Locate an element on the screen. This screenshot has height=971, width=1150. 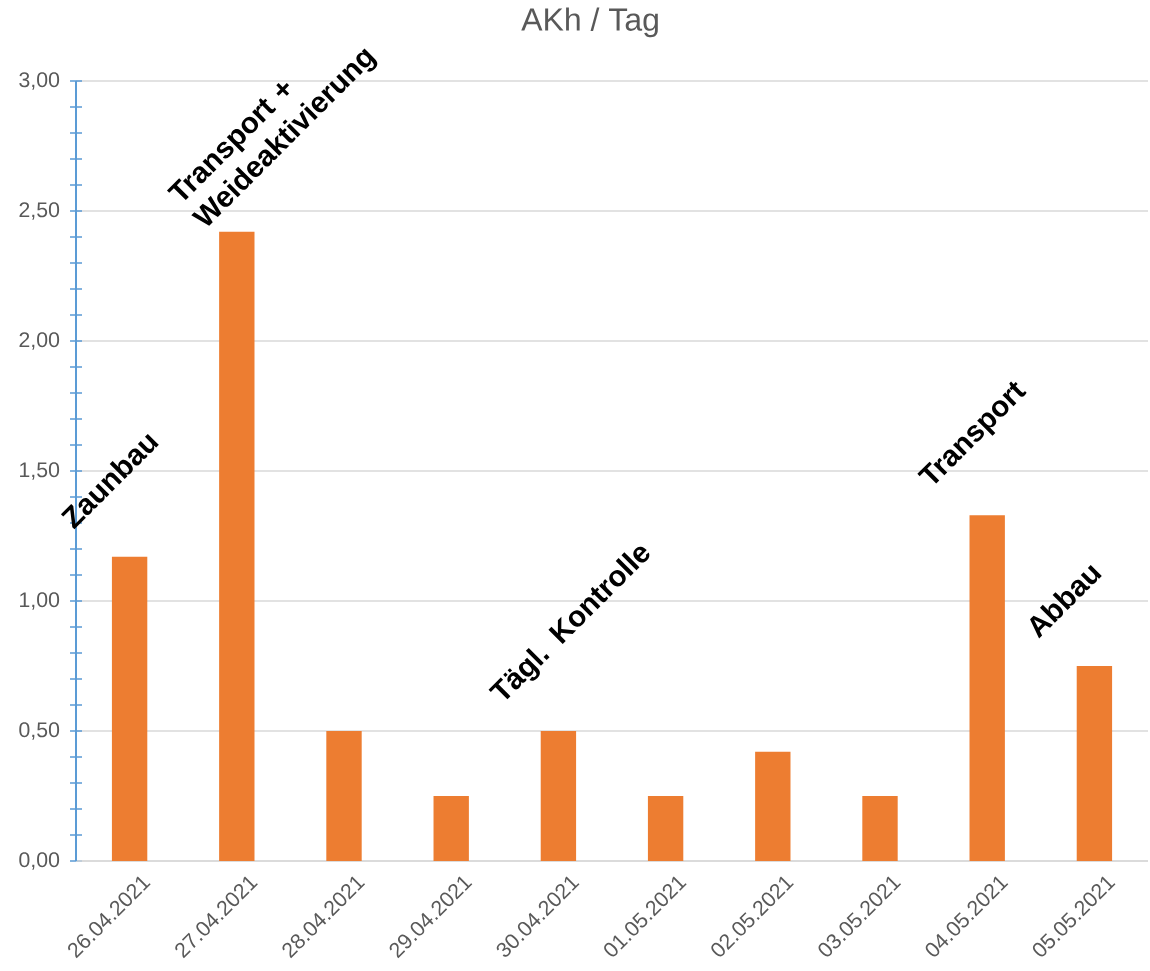
y-tick-label: 0,00 is located at coordinates (39, 861).